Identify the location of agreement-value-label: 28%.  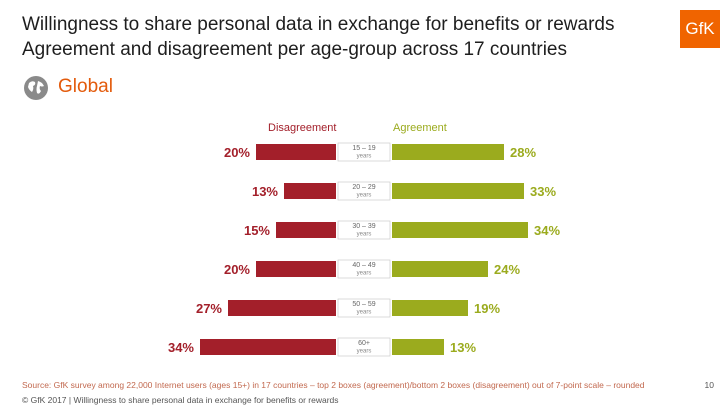
(523, 152).